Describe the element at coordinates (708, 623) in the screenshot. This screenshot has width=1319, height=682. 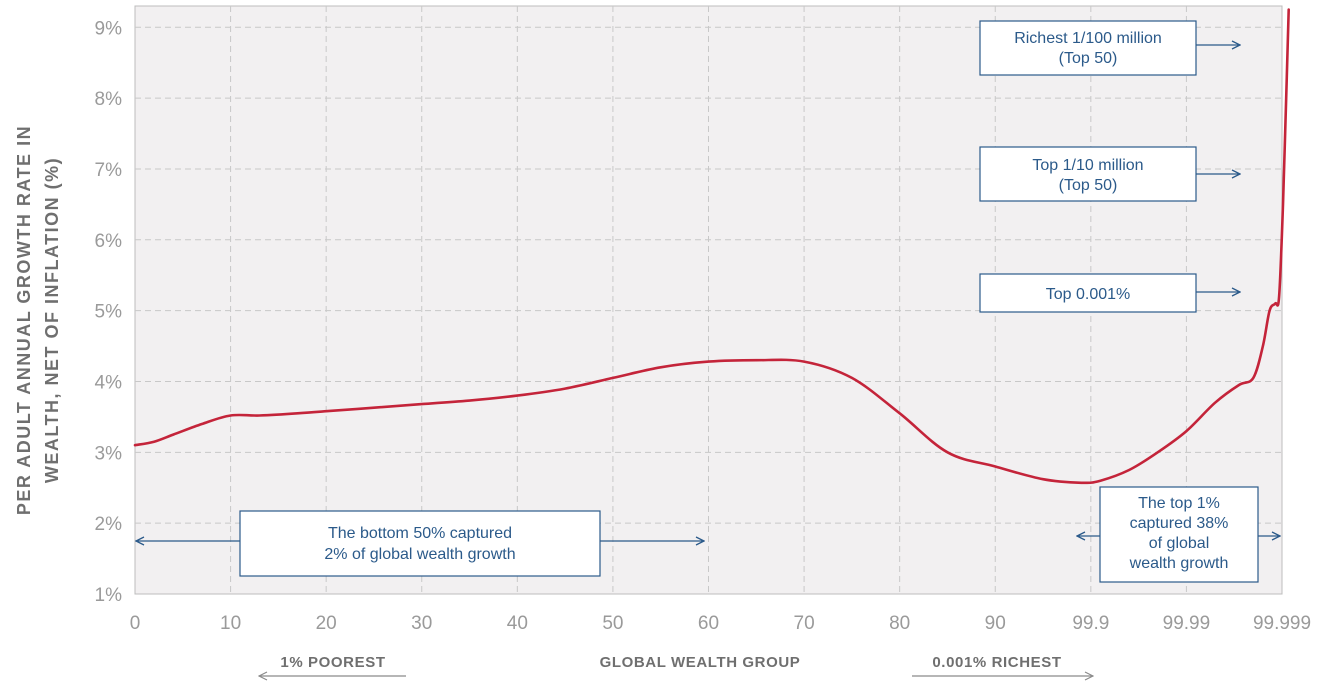
I see `x-tick-label: 60` at that location.